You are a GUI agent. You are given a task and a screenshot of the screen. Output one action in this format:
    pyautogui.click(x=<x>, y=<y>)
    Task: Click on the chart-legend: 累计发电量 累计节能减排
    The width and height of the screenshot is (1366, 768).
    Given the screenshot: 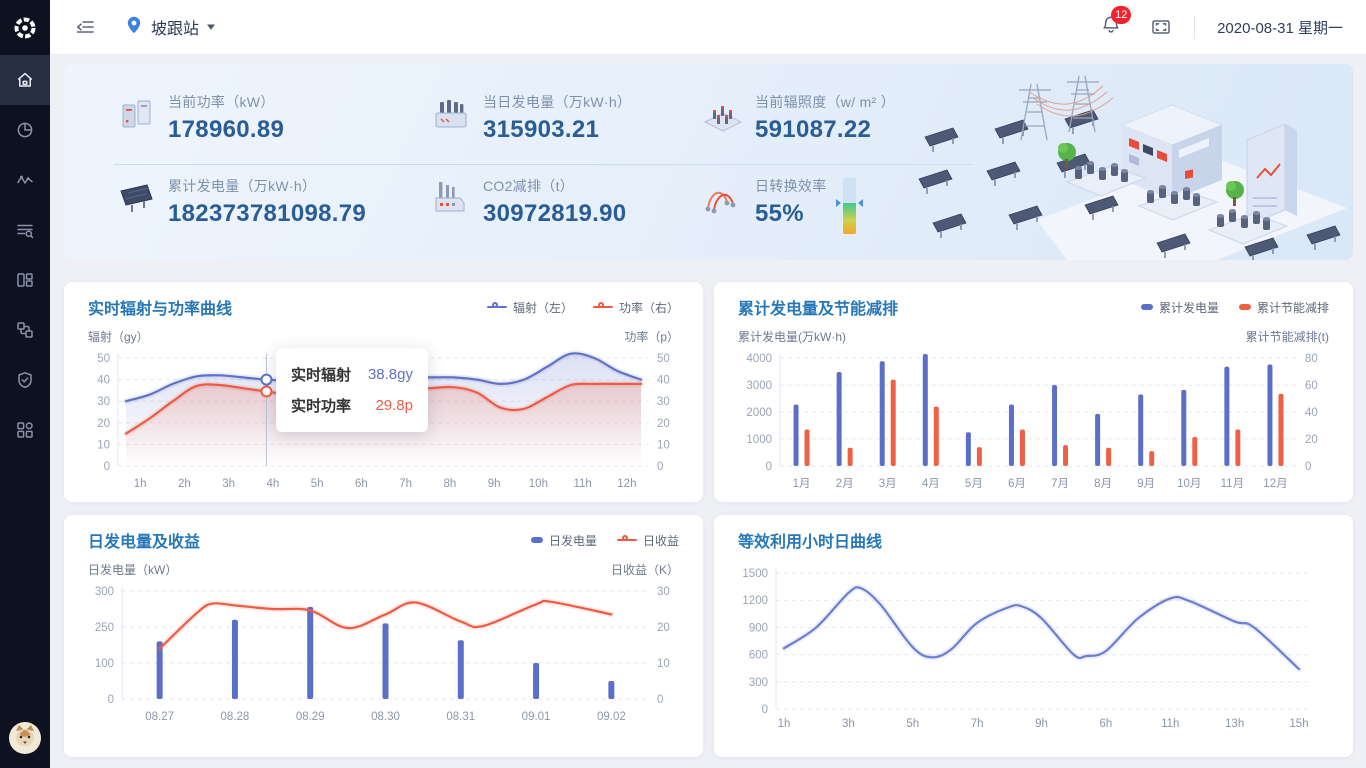 What is the action you would take?
    pyautogui.click(x=1225, y=307)
    